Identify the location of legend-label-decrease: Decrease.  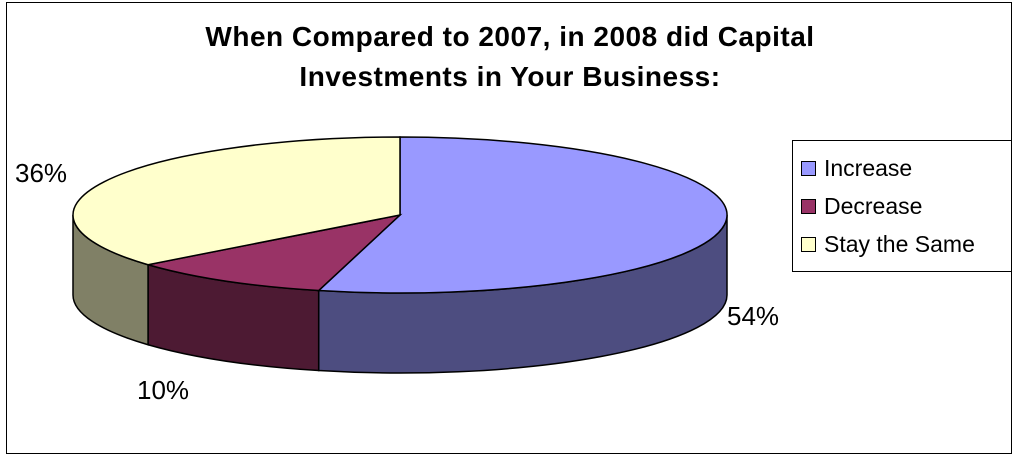
(873, 205).